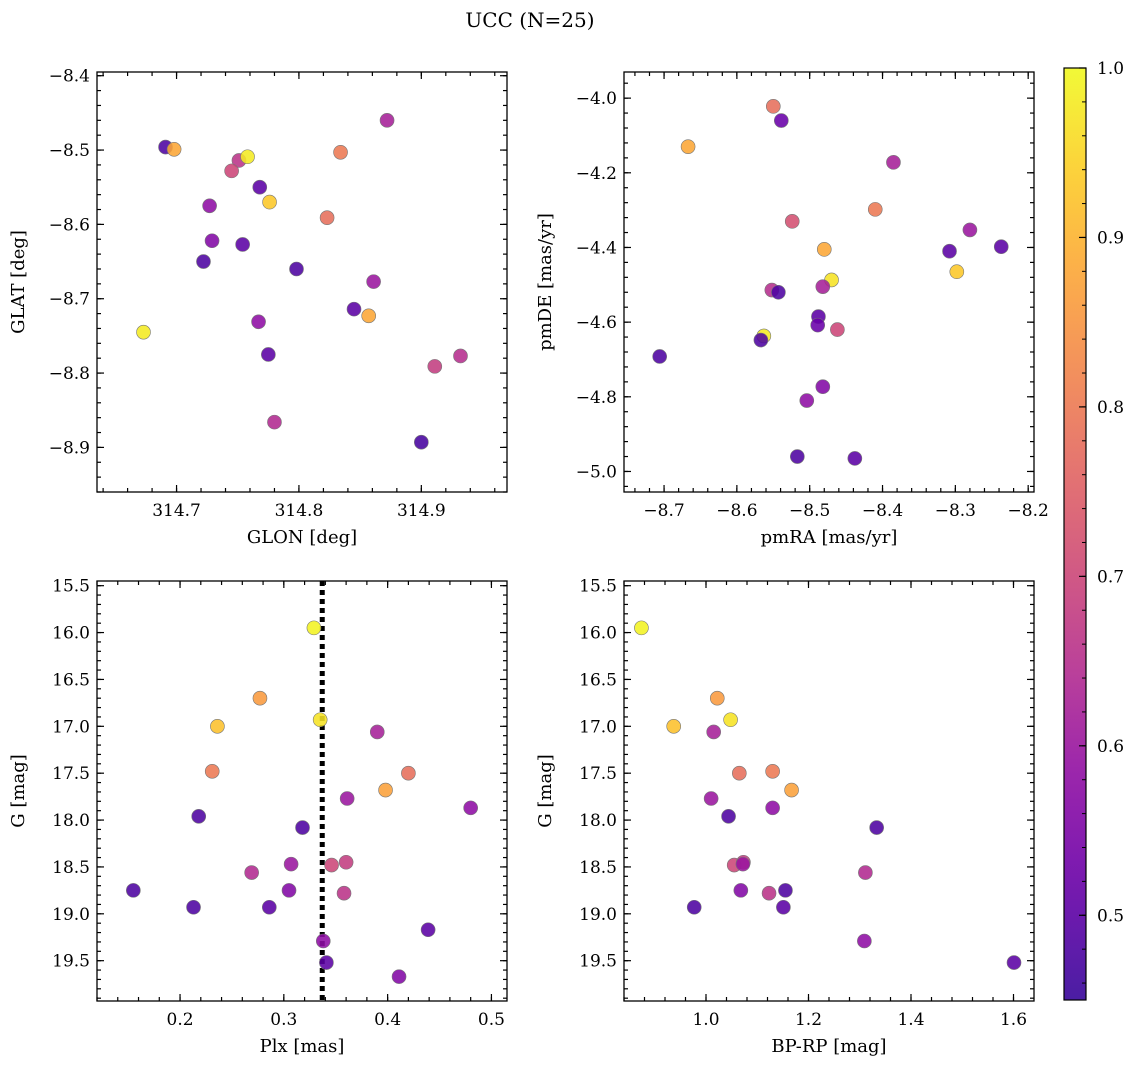 This screenshot has height=1068, width=1136. What do you see at coordinates (545, 282) in the screenshot?
I see `y-axis-label: pmDE [mas/yr]` at bounding box center [545, 282].